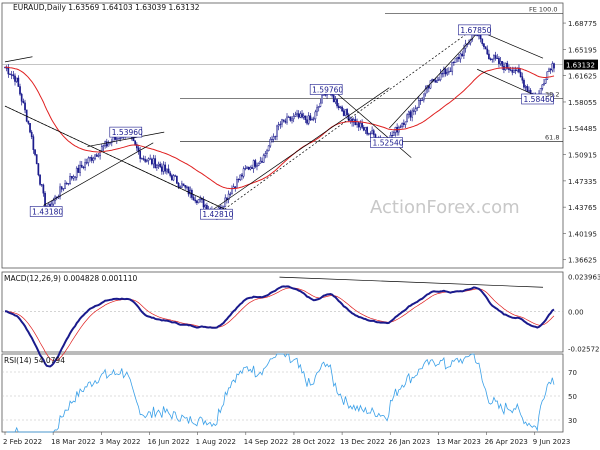  I want to click on x-axis-label: 28 Oct 2022, so click(313, 442).